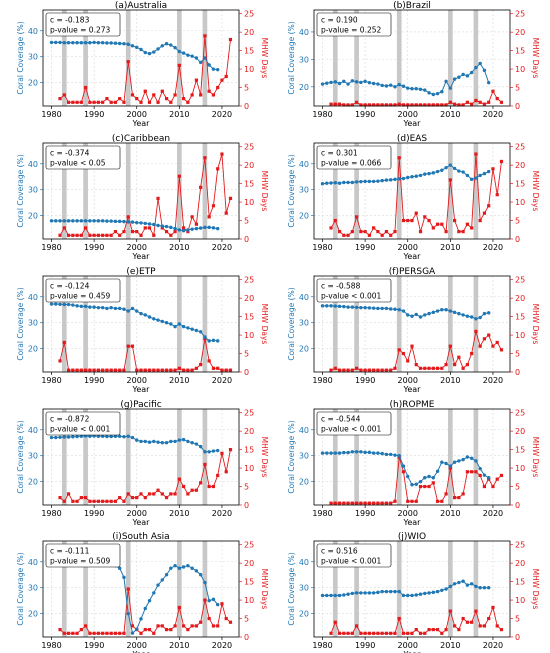  What do you see at coordinates (304, 59) in the screenshot?
I see `y-left-tick-label: 30` at bounding box center [304, 59].